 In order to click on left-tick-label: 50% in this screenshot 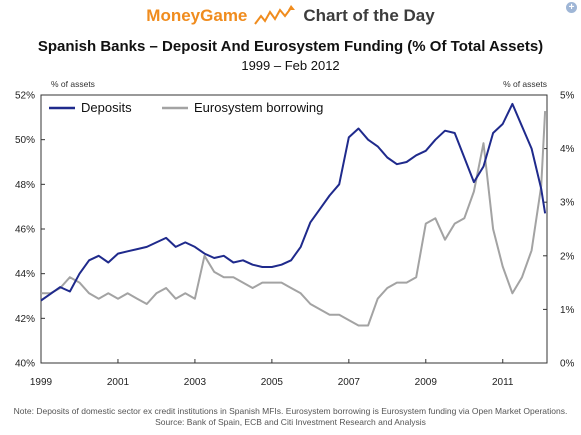, I will do `click(25, 140)`.